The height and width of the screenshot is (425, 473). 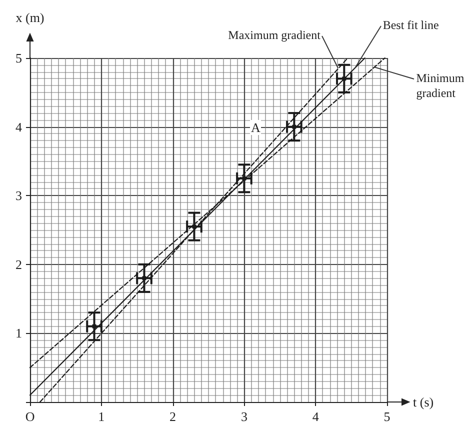 What do you see at coordinates (19, 126) in the screenshot?
I see `y-tick-label: 4` at bounding box center [19, 126].